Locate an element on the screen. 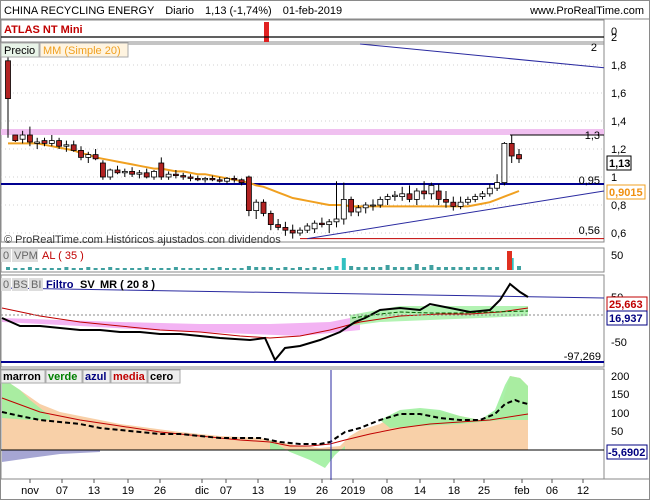 The height and width of the screenshot is (500, 650). price-y-ticks: 2 1,8 1,6 1,4 1,2 1 0,8 0,6 is located at coordinates (618, 136).